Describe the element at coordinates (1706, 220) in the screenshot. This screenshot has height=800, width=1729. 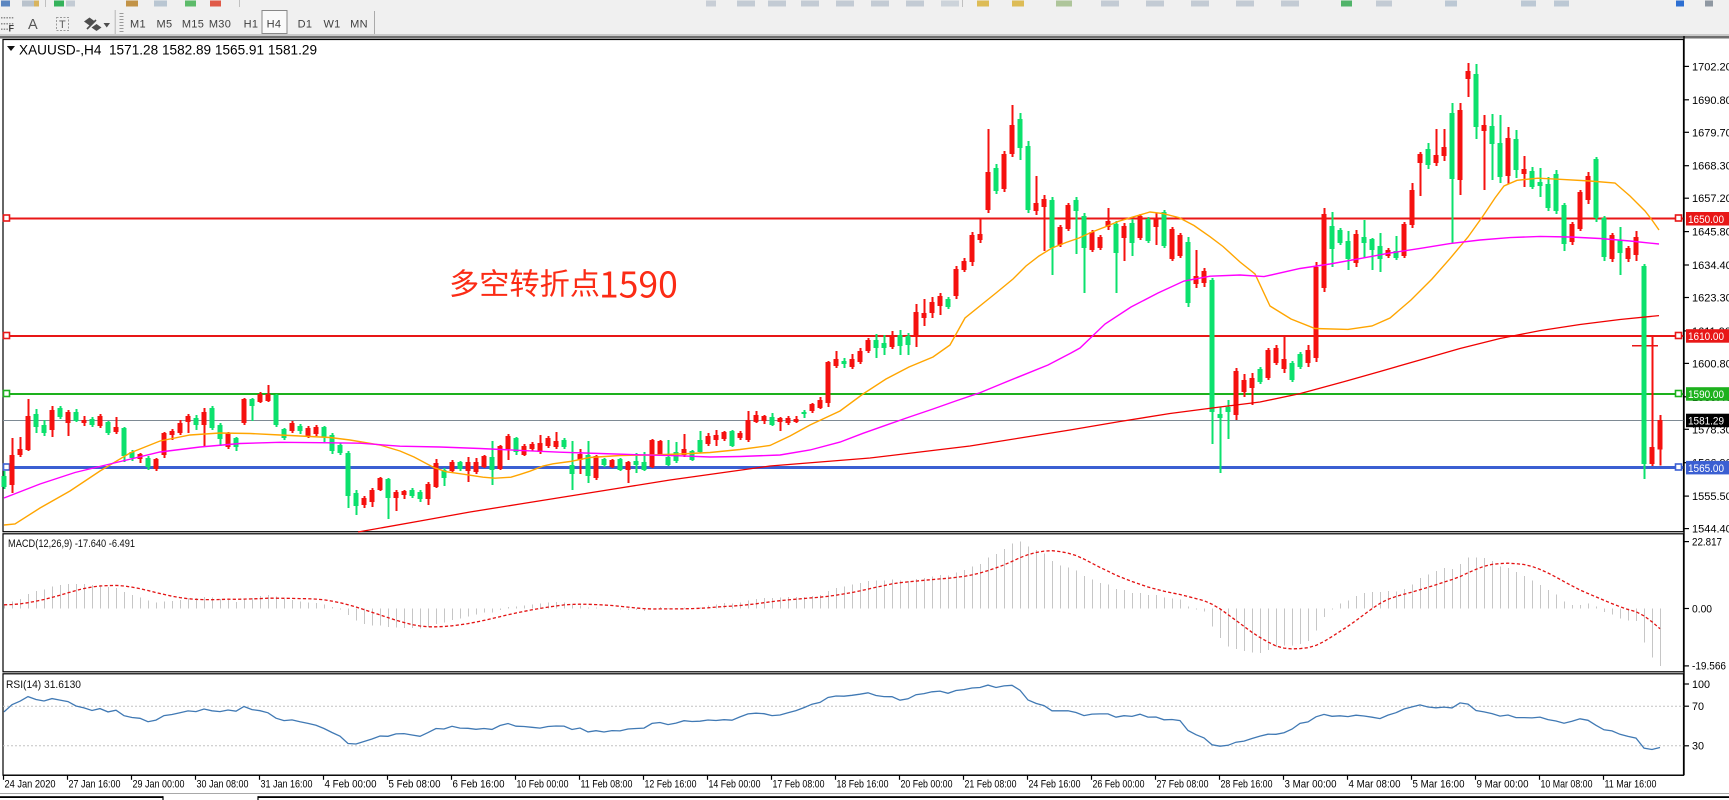
I see `svg-text: 1650.00` at that location.